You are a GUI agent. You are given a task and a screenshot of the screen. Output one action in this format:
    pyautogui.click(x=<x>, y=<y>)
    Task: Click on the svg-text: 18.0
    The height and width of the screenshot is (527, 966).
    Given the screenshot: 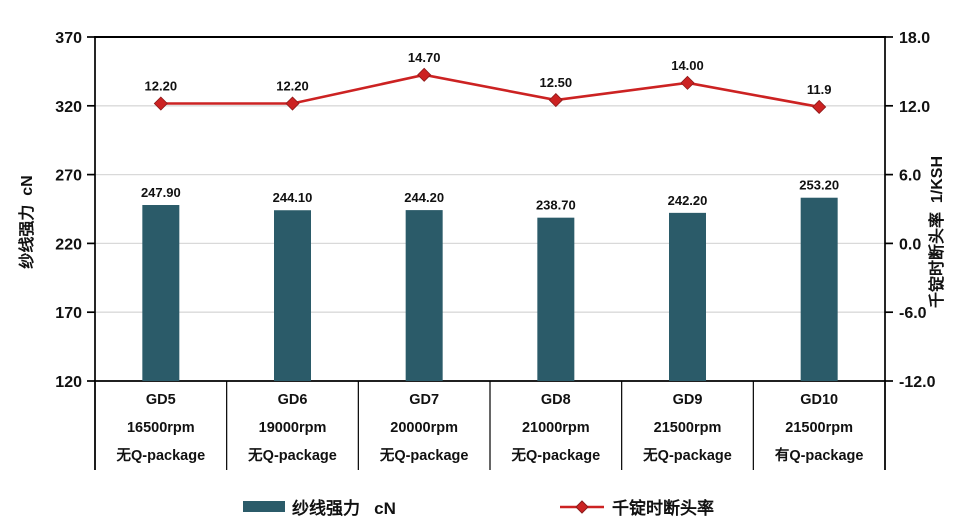 What is the action you would take?
    pyautogui.click(x=914, y=38)
    